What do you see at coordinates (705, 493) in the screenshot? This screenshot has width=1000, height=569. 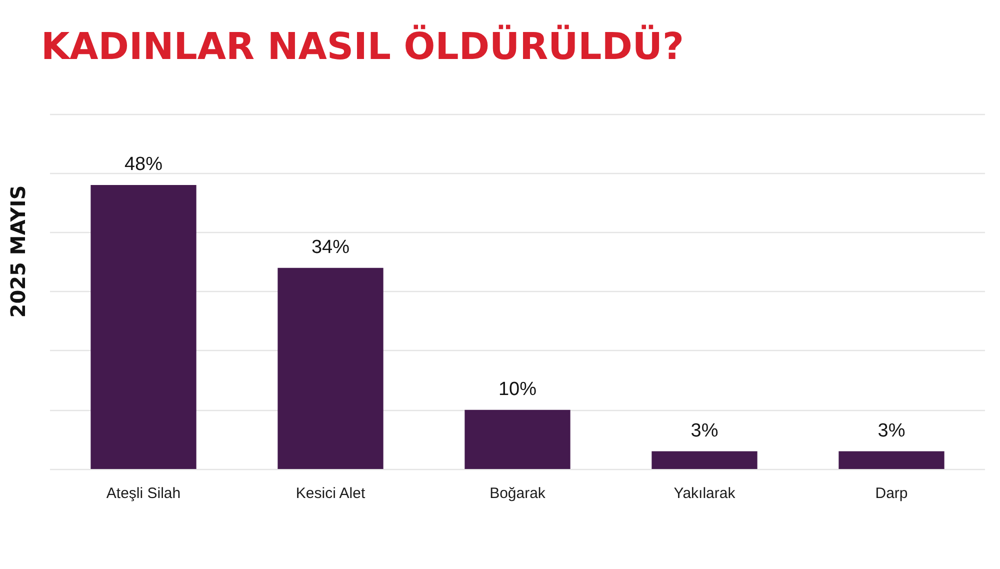 I see `x-tick-label: Yakılarak` at bounding box center [705, 493].